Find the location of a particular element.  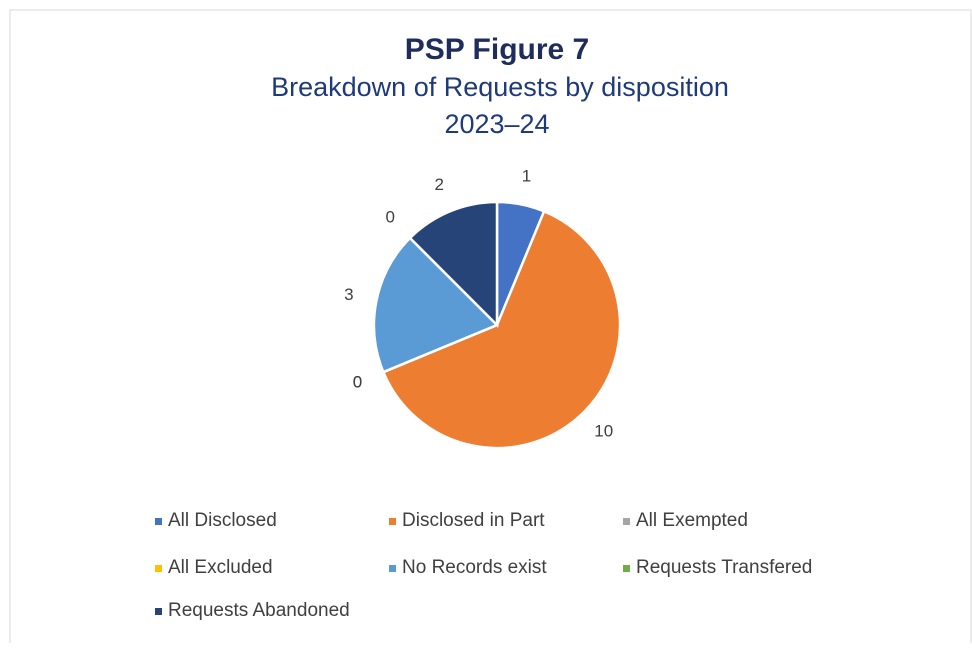

chart-subtitle: Breakdown of Requests by disposition is located at coordinates (500, 87).